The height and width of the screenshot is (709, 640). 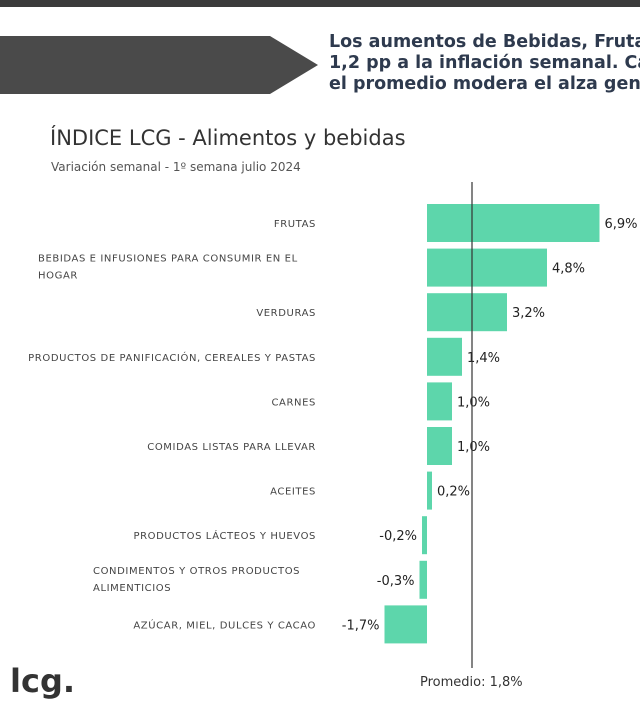 I want to click on category-label: CONDIMENTOS Y OTROS PRODUCTOS, so click(x=196, y=571).